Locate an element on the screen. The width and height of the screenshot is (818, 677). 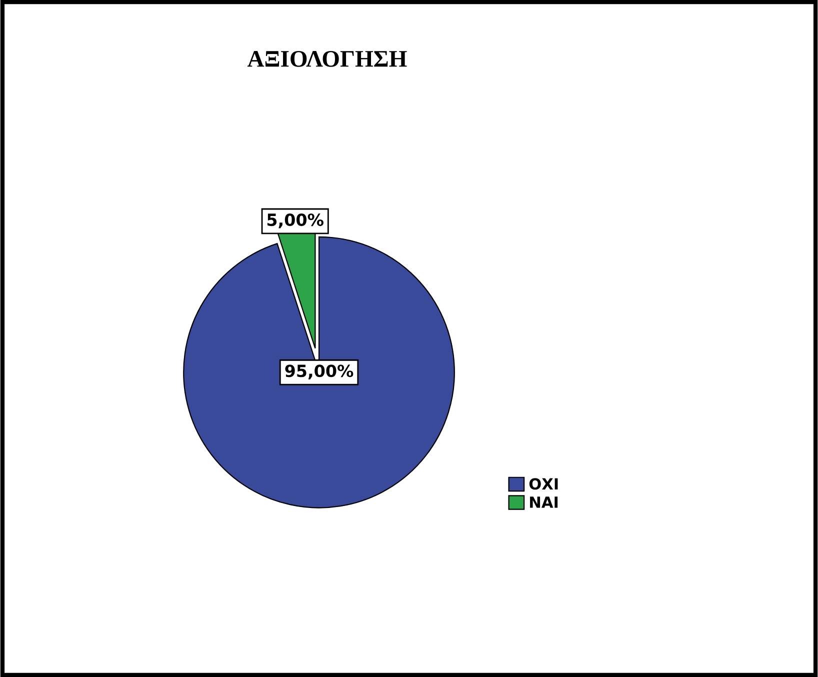
chart-title: ΑΞΙΟΛΟΓΗΣΗ is located at coordinates (327, 58).